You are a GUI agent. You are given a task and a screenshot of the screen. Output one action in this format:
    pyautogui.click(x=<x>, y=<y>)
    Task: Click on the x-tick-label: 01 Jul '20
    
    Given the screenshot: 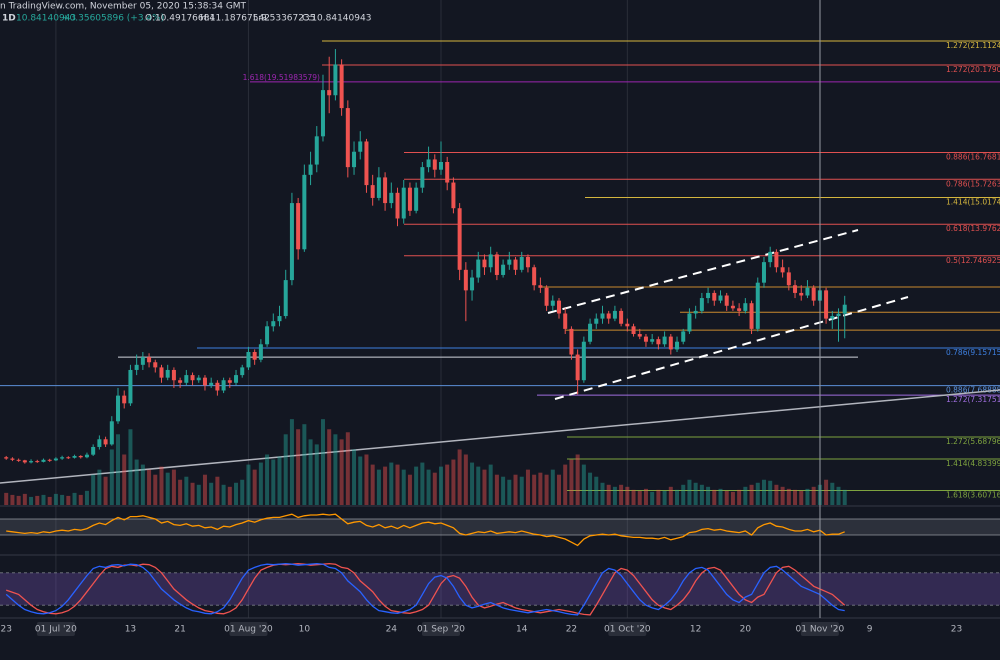 What is the action you would take?
    pyautogui.click(x=56, y=630)
    